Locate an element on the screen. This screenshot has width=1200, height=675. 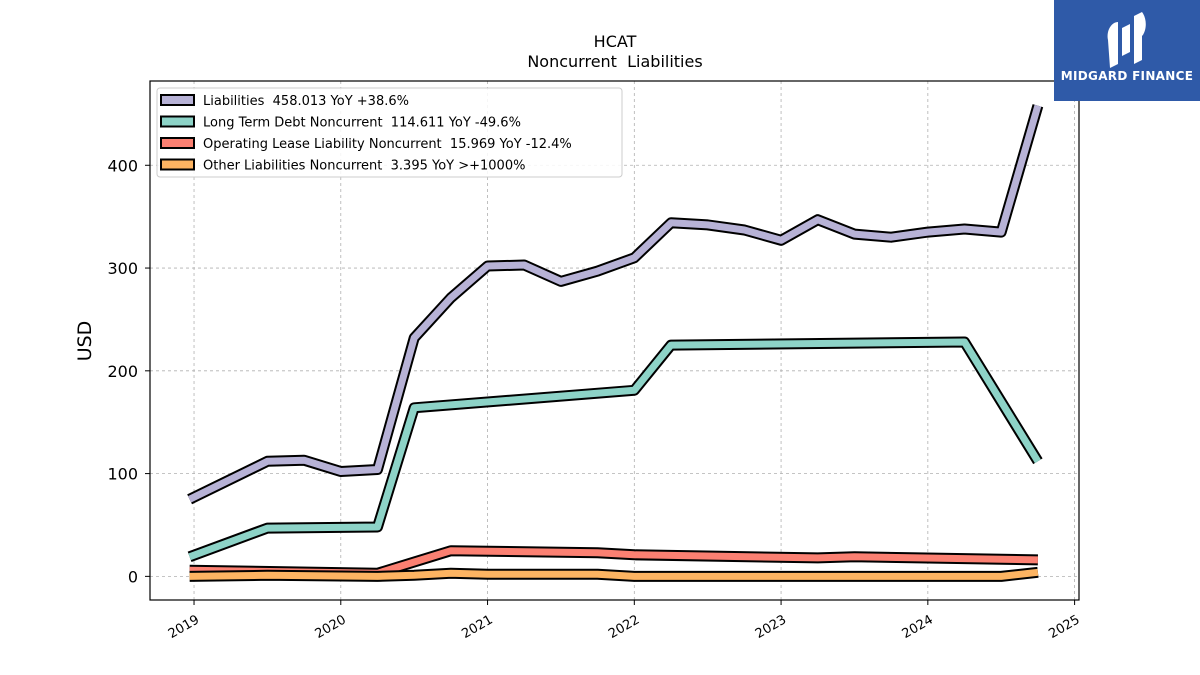
x-tick-label: 2019 is located at coordinates (184, 627).